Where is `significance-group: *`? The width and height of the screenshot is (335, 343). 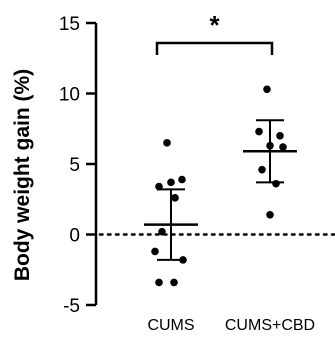 significance-group: * is located at coordinates (214, 32).